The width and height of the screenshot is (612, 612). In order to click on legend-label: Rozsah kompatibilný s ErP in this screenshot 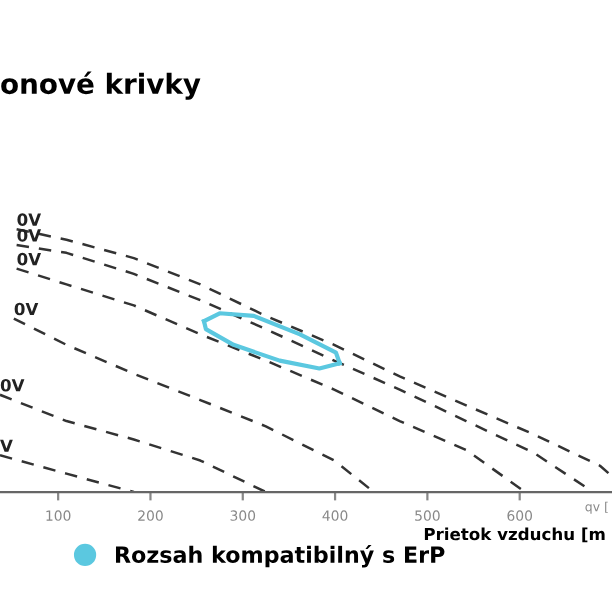, I will do `click(280, 556)`.